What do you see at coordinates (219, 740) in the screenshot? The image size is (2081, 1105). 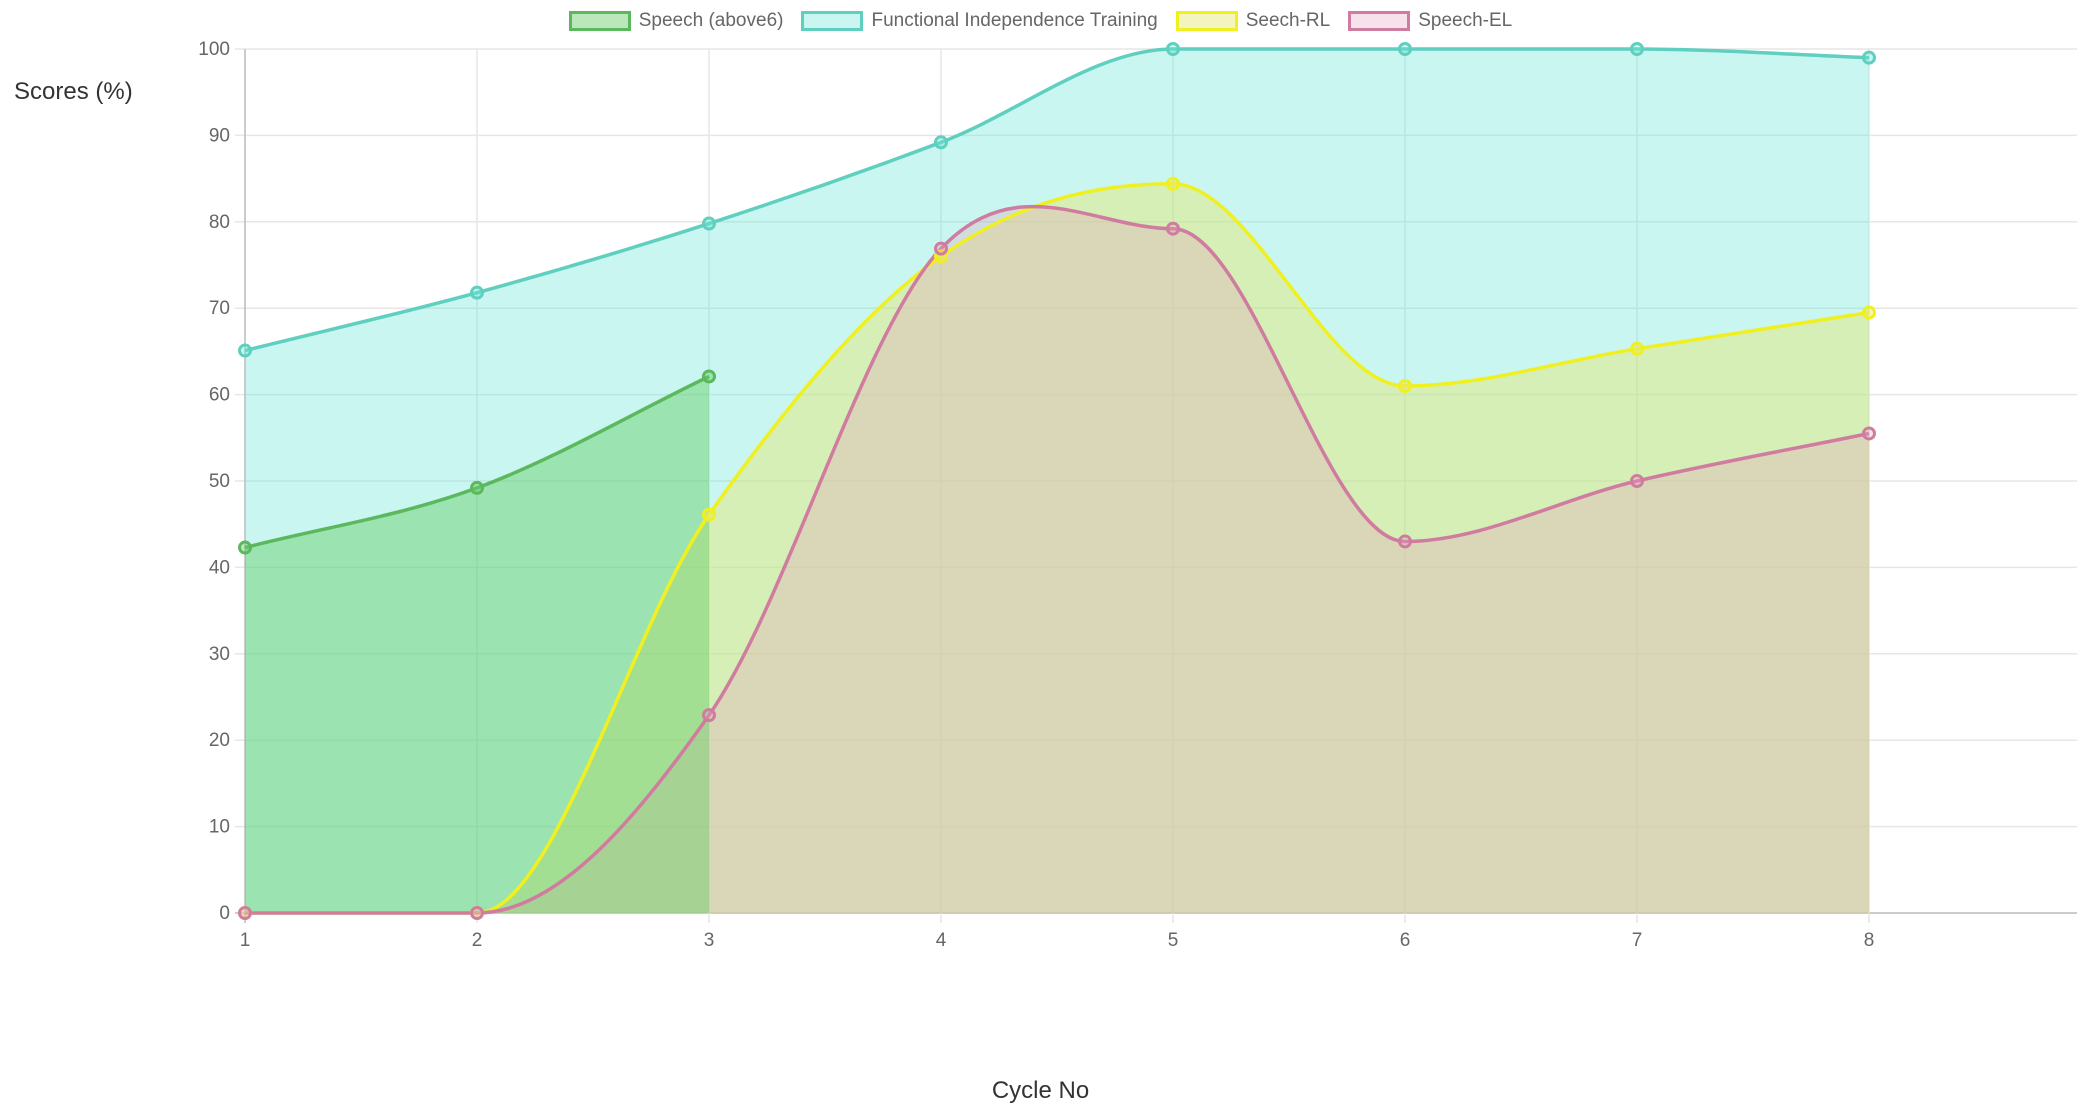 I see `y-tick-label: 20` at bounding box center [219, 740].